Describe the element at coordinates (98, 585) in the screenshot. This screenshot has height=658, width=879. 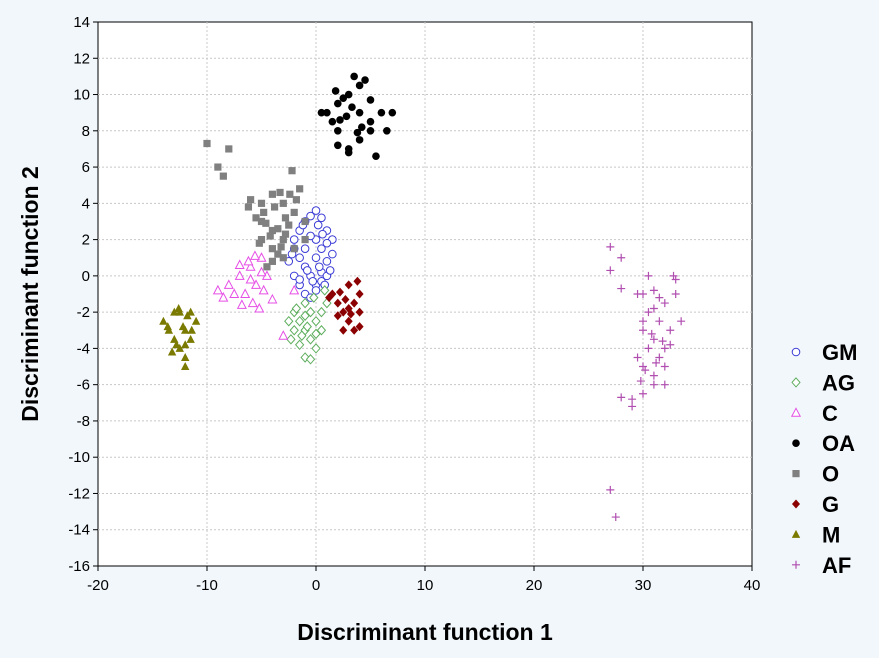
I see `x-tick-label: -20` at that location.